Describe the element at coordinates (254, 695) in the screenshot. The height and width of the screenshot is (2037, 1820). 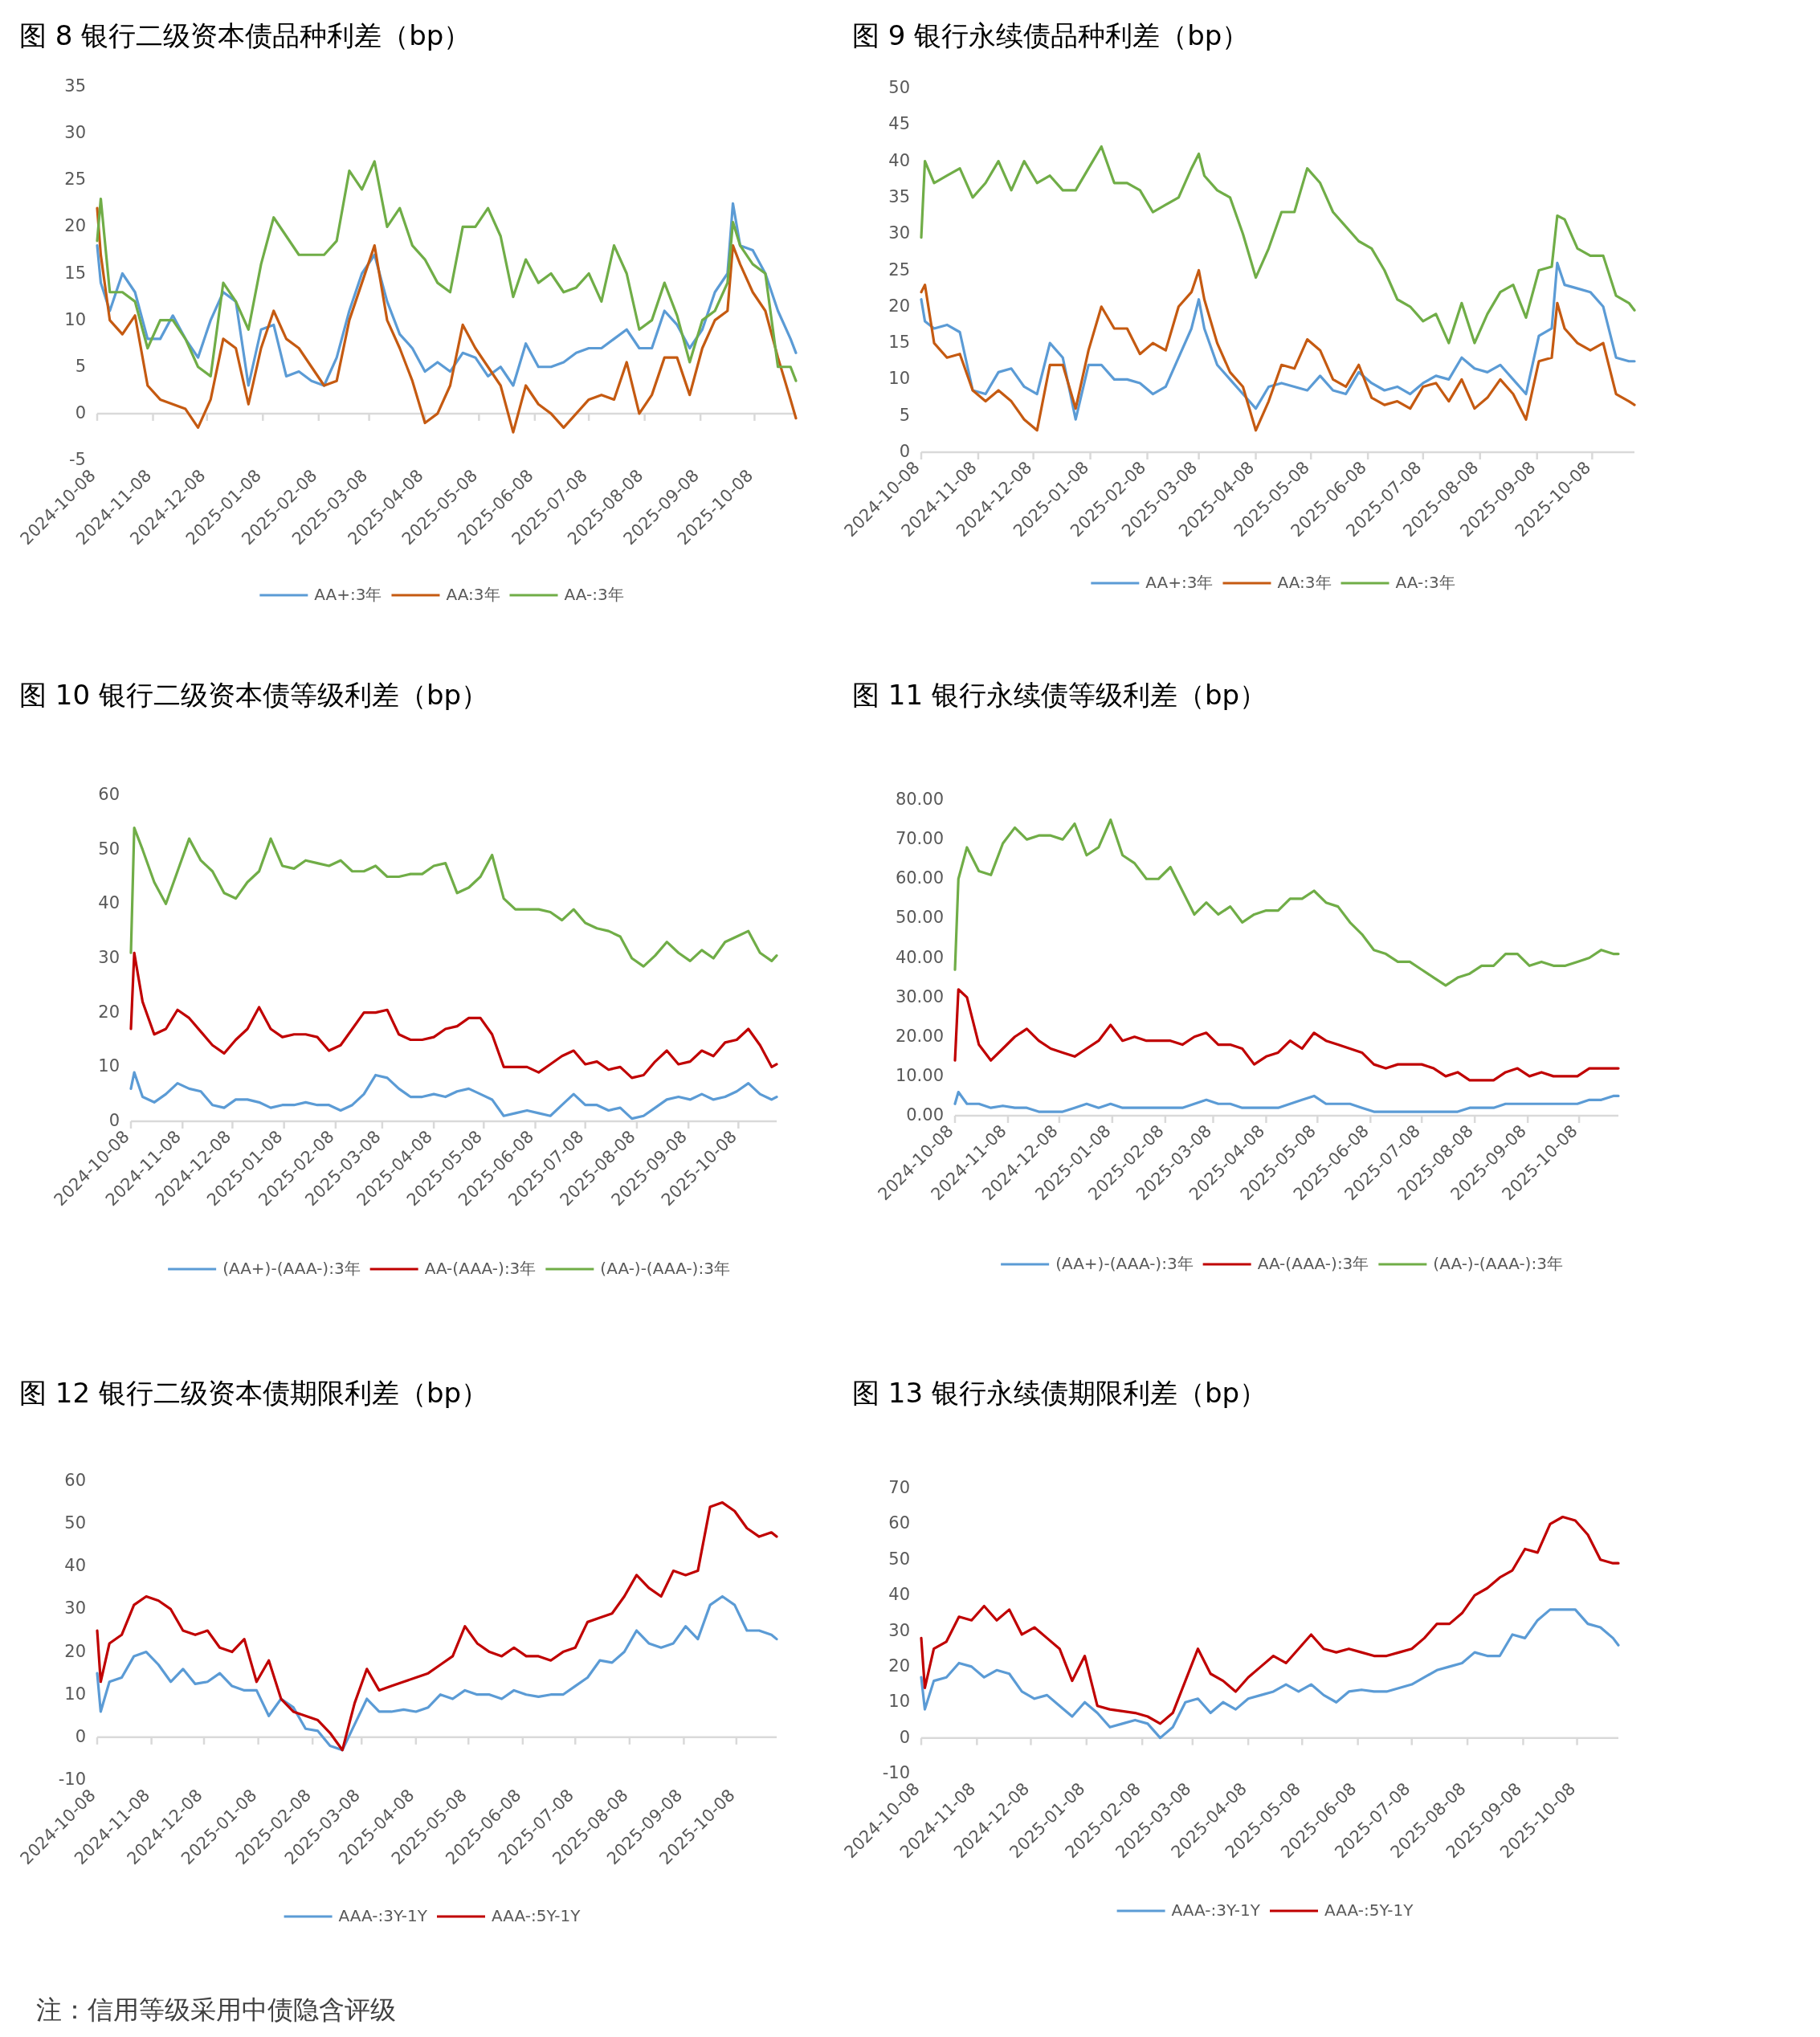
I see `chart-title: 图 10 银行二级资本债等级利差（bp）` at that location.